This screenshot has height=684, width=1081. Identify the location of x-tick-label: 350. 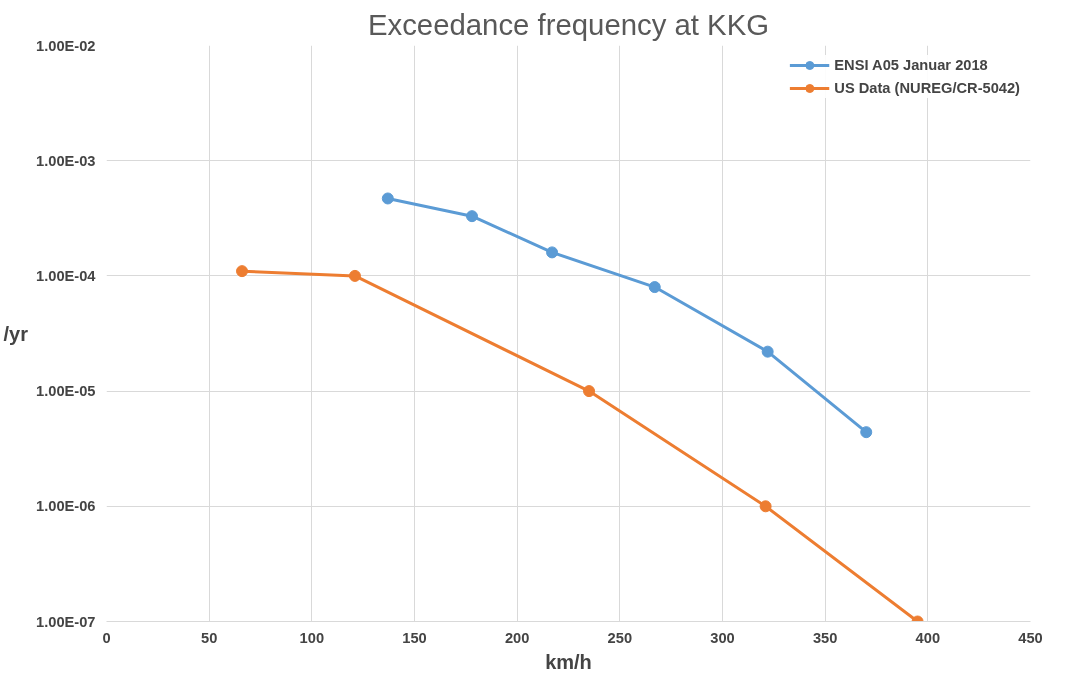
(825, 637).